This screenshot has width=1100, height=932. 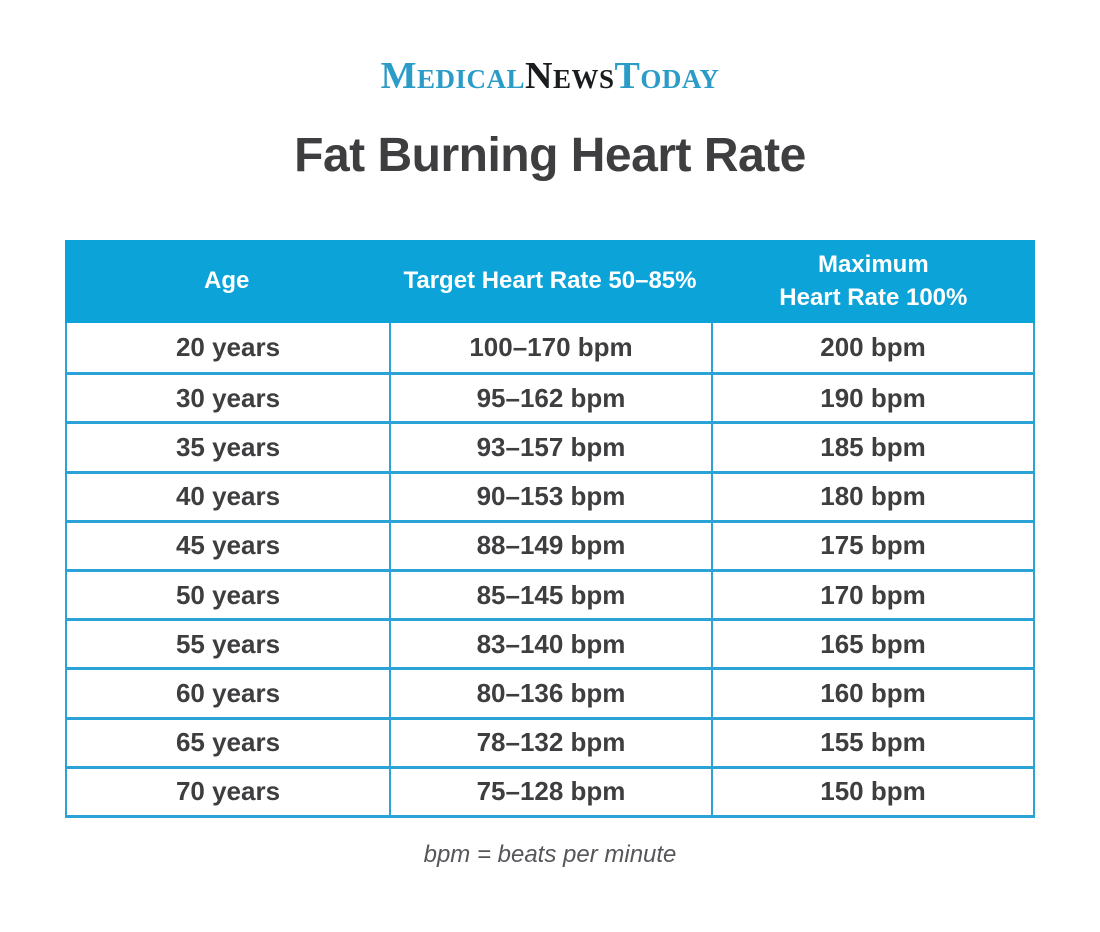 What do you see at coordinates (228, 446) in the screenshot?
I see `age-cell: 35 years` at bounding box center [228, 446].